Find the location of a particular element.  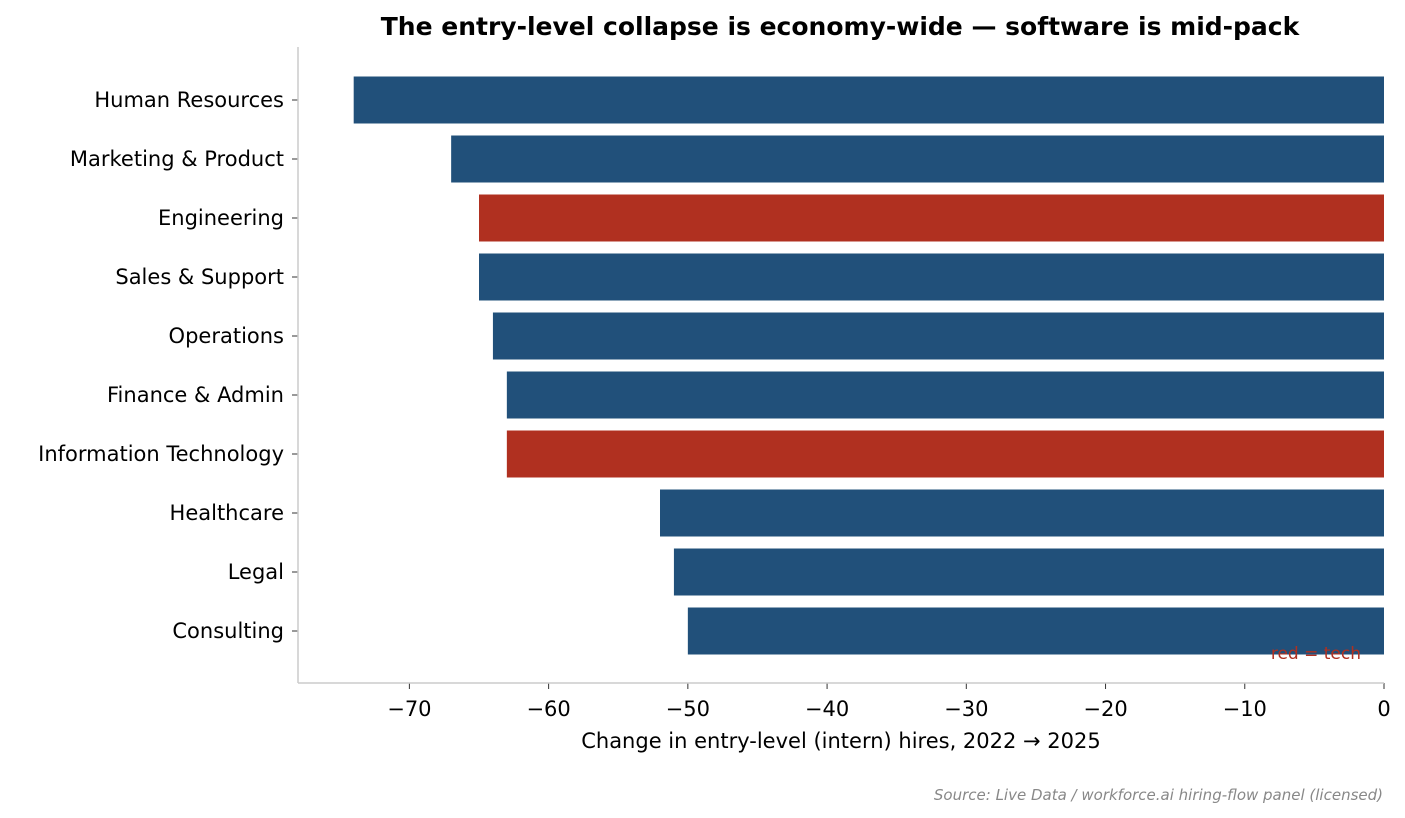

category-label: Finance & Admin is located at coordinates (195, 395).